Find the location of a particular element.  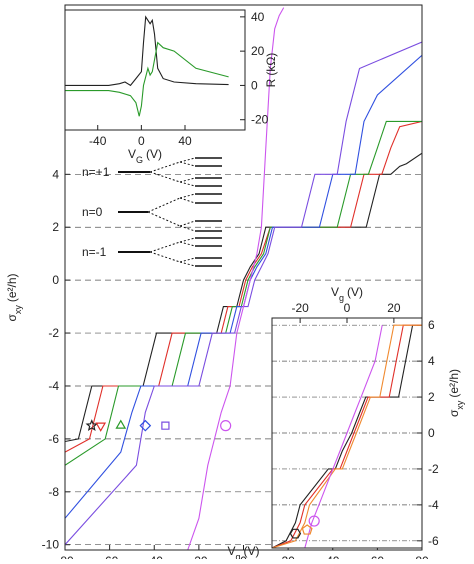

y-tick-label: 20 is located at coordinates (258, 51).